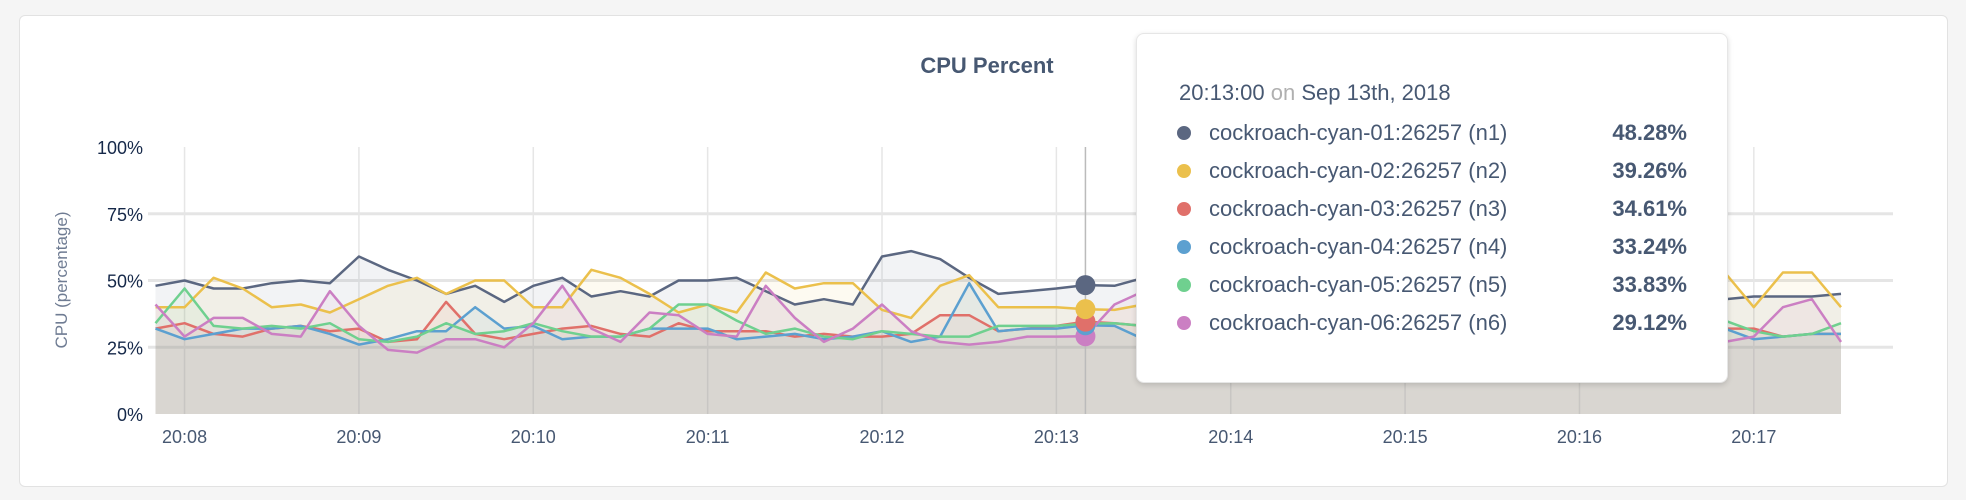  I want to click on tooltip-series-name: cockroach-cyan-05:26257 (n5), so click(1358, 284).